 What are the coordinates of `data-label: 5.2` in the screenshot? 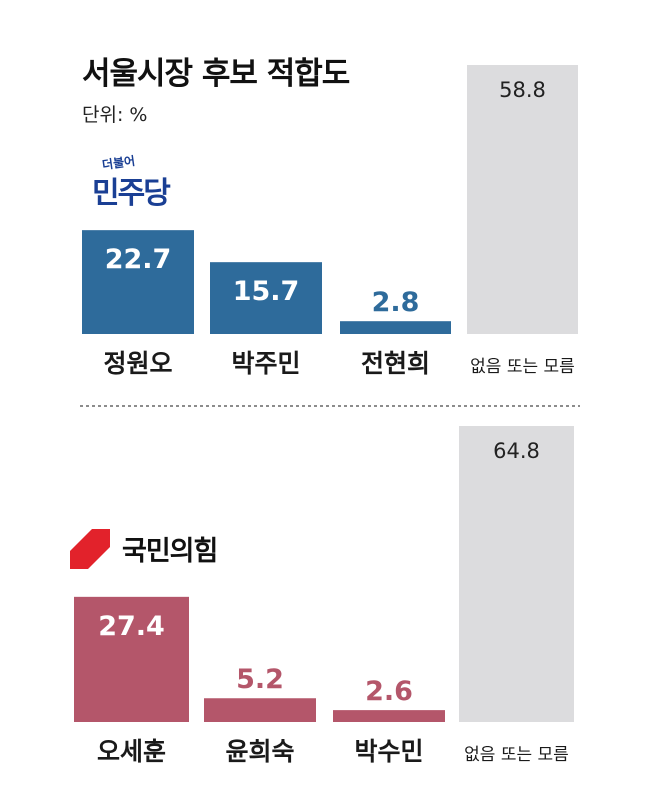 It's located at (260, 679).